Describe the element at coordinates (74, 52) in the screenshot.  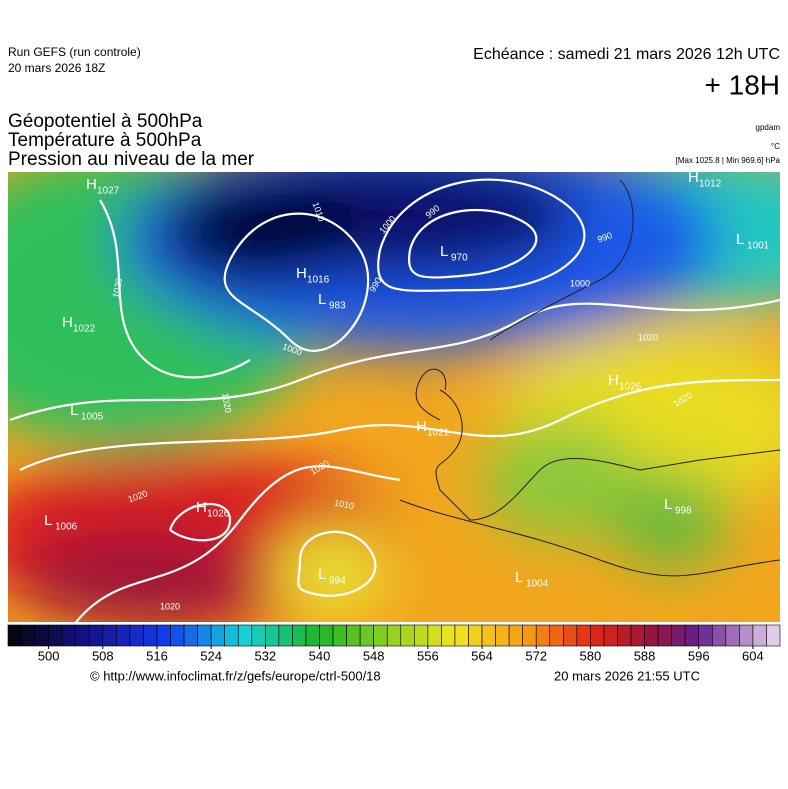
I see `run-label: Run GEFS (run controle)` at that location.